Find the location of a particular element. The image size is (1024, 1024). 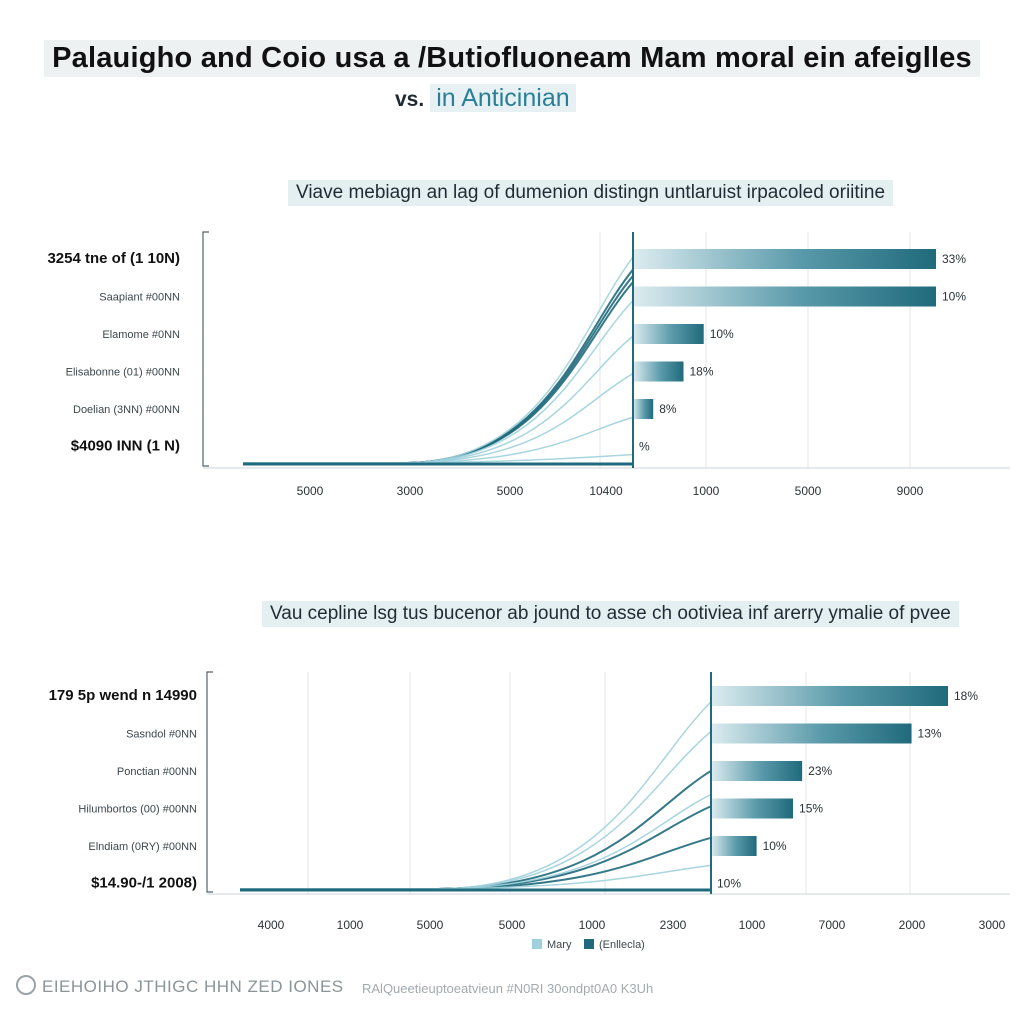

page-subtitle: vs. in Anticinian is located at coordinates (485, 98).